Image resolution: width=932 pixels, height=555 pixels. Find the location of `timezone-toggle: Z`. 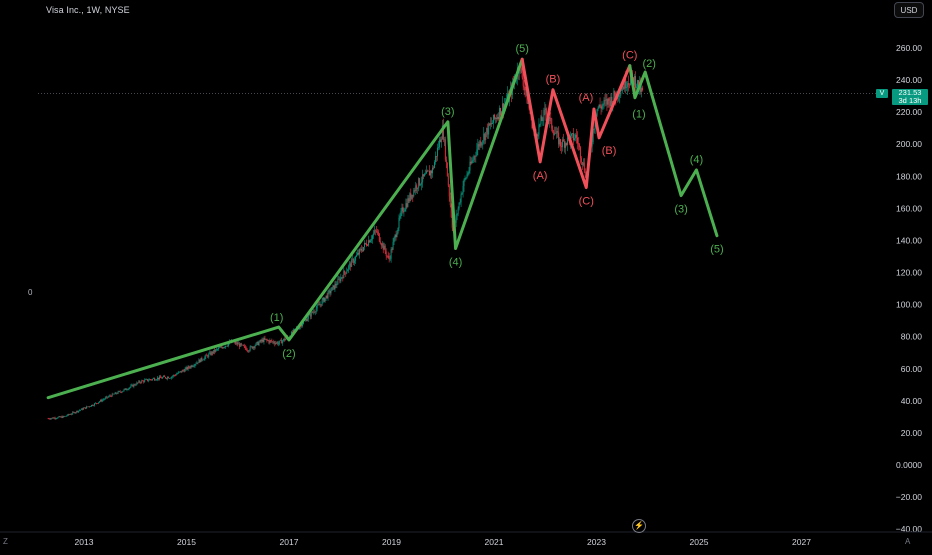

timezone-toggle: Z is located at coordinates (5, 541).